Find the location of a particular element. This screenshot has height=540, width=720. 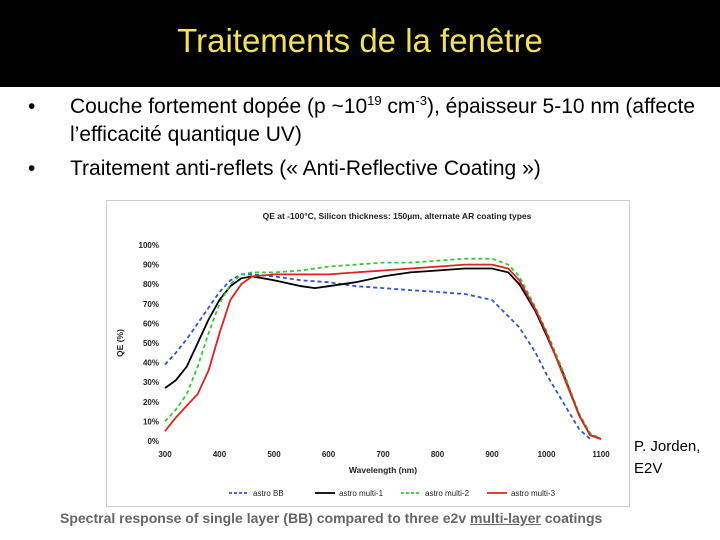

x-tick-label: 600 is located at coordinates (329, 454).